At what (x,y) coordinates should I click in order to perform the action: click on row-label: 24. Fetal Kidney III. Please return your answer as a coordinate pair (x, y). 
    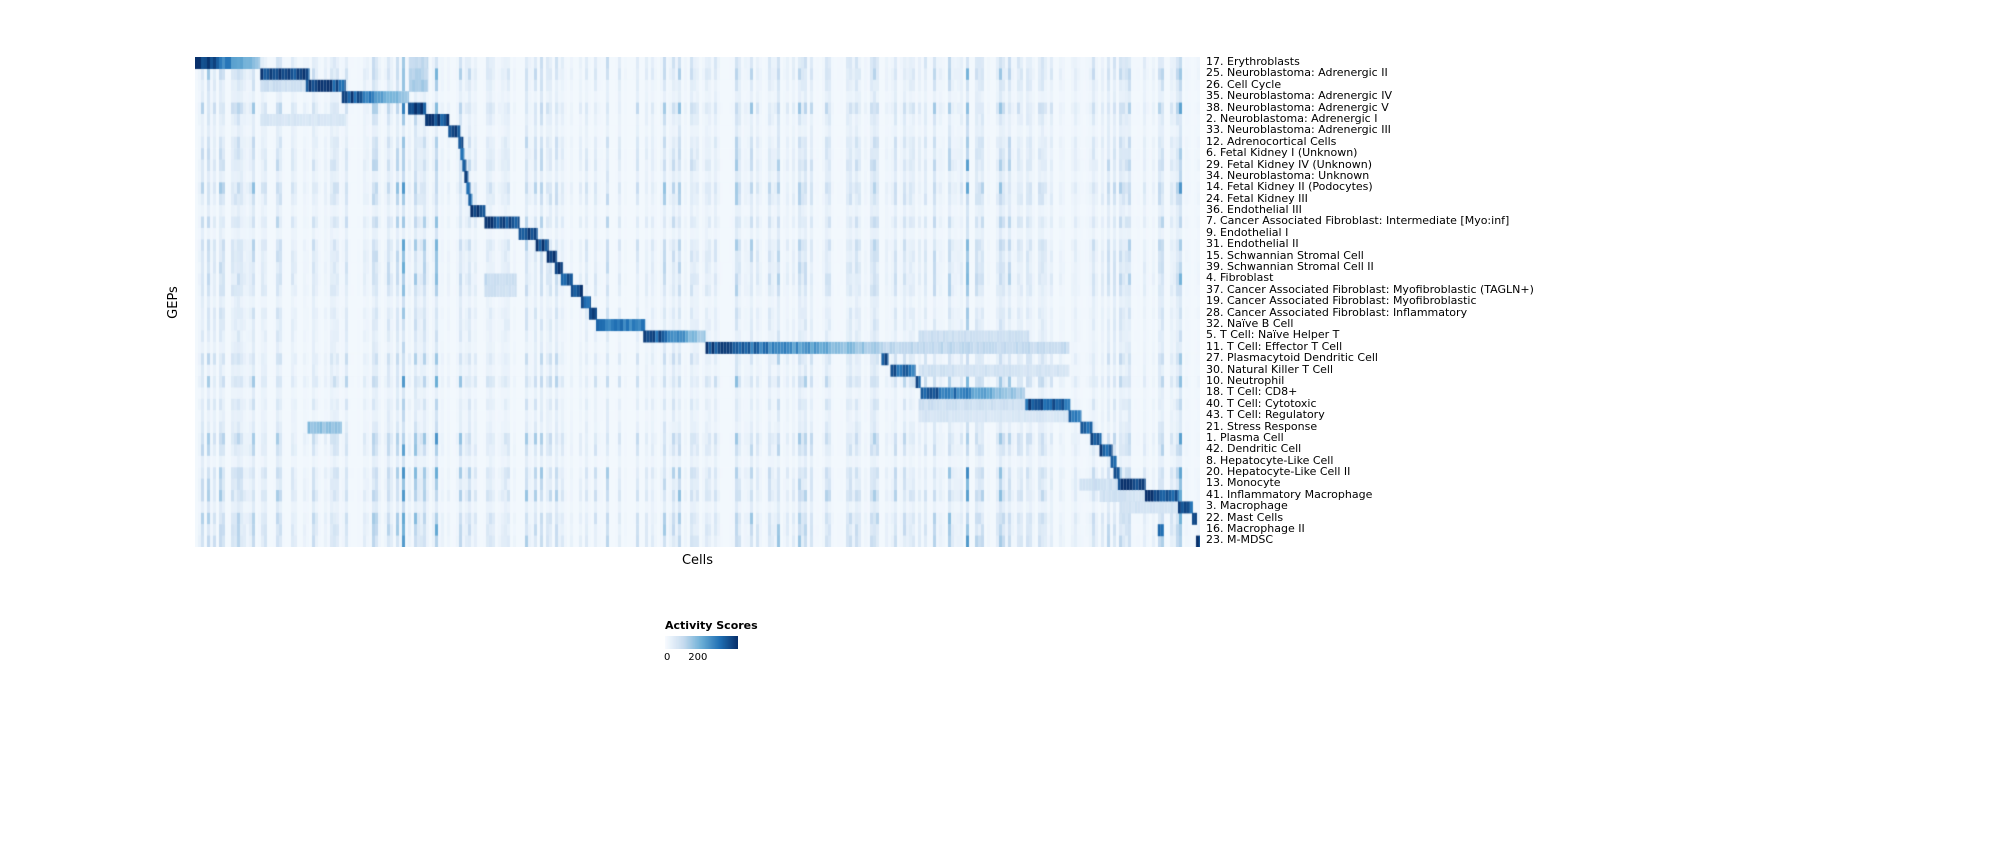
    Looking at the image, I should click on (1257, 198).